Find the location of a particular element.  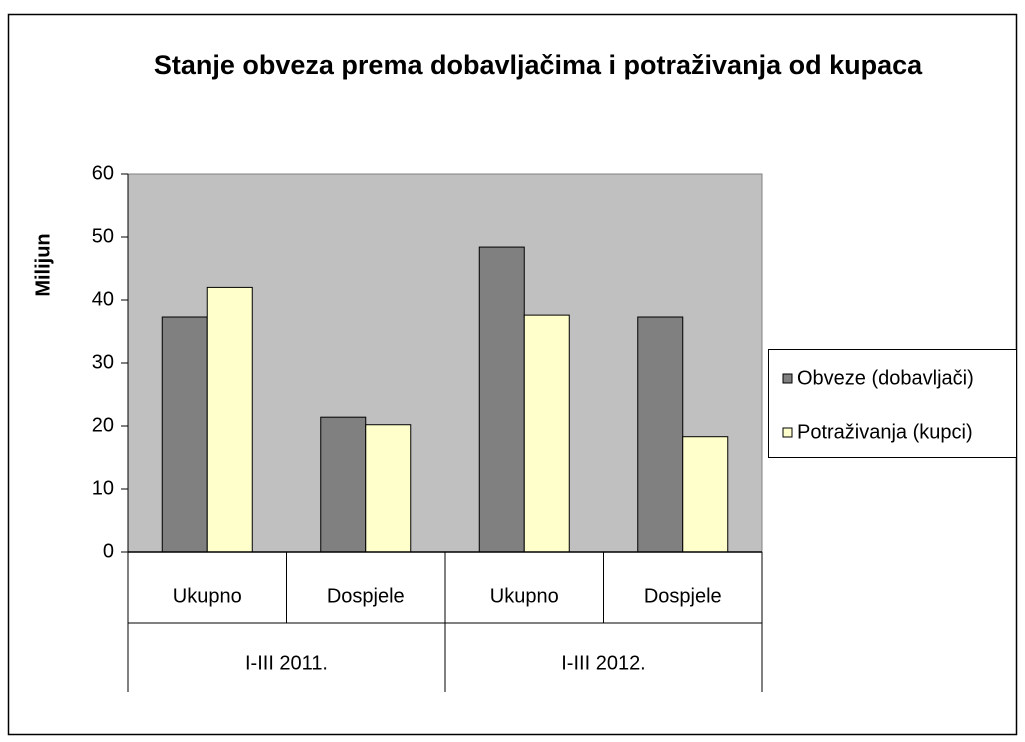

y-tick-label: 20 is located at coordinates (103, 425).